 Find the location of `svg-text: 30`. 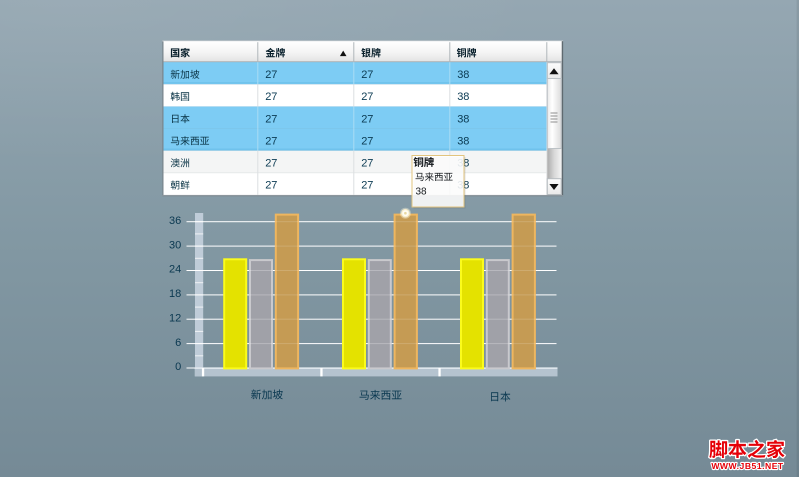

svg-text: 30 is located at coordinates (175, 245).